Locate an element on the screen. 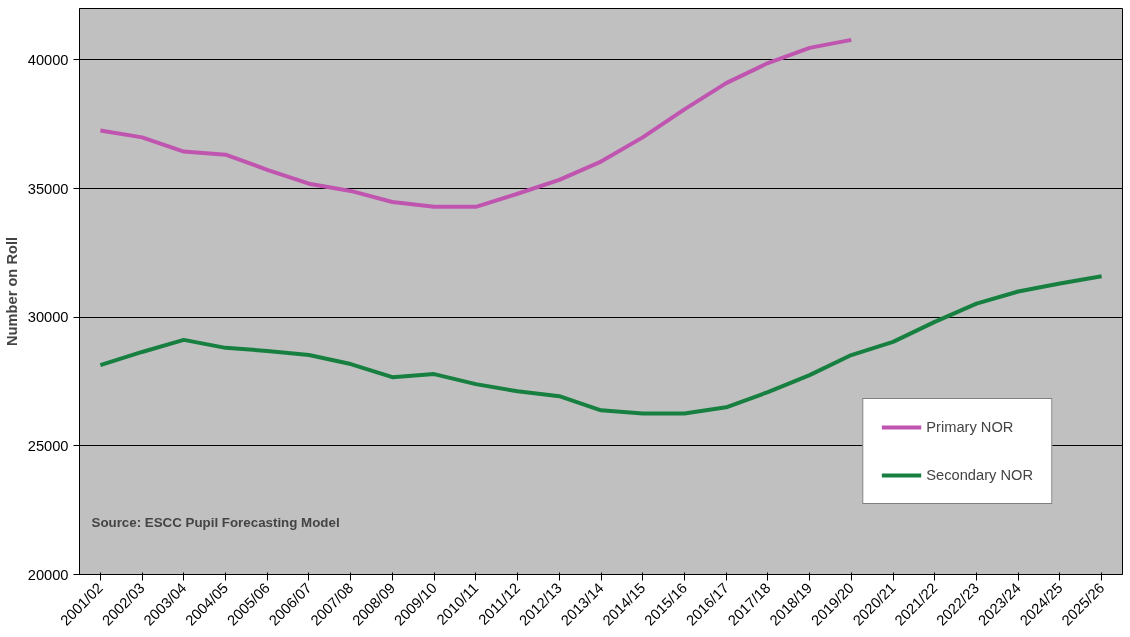  y-tick-label: 35000 is located at coordinates (48, 188).